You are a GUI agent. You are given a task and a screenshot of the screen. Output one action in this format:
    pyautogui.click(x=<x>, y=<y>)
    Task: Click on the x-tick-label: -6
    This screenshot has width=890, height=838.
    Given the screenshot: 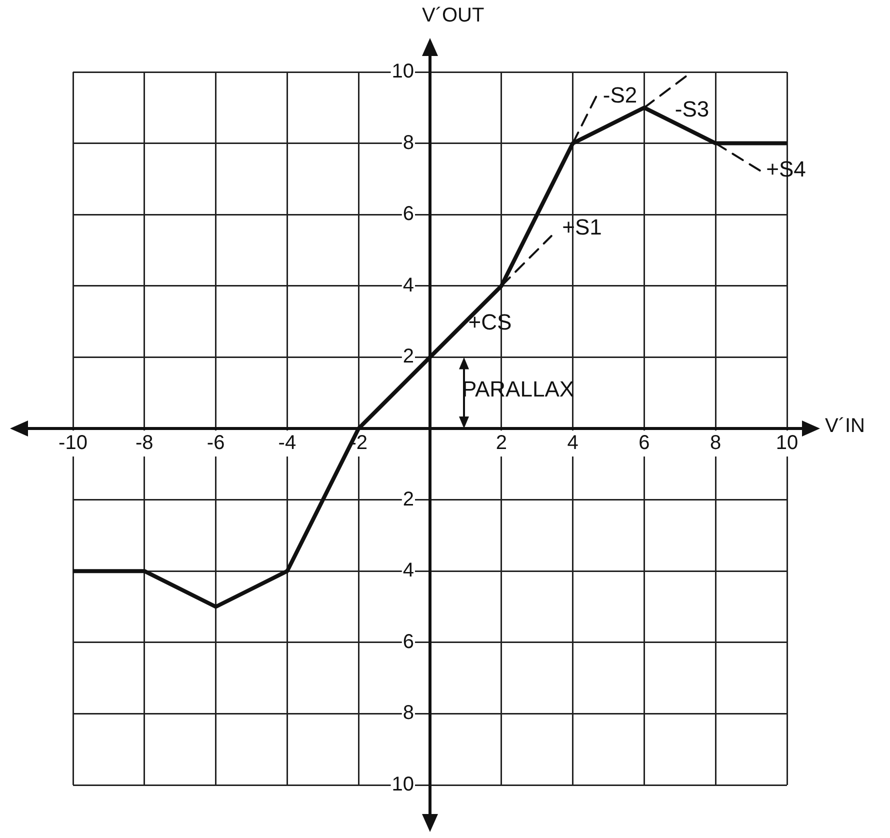 What is the action you would take?
    pyautogui.click(x=215, y=443)
    